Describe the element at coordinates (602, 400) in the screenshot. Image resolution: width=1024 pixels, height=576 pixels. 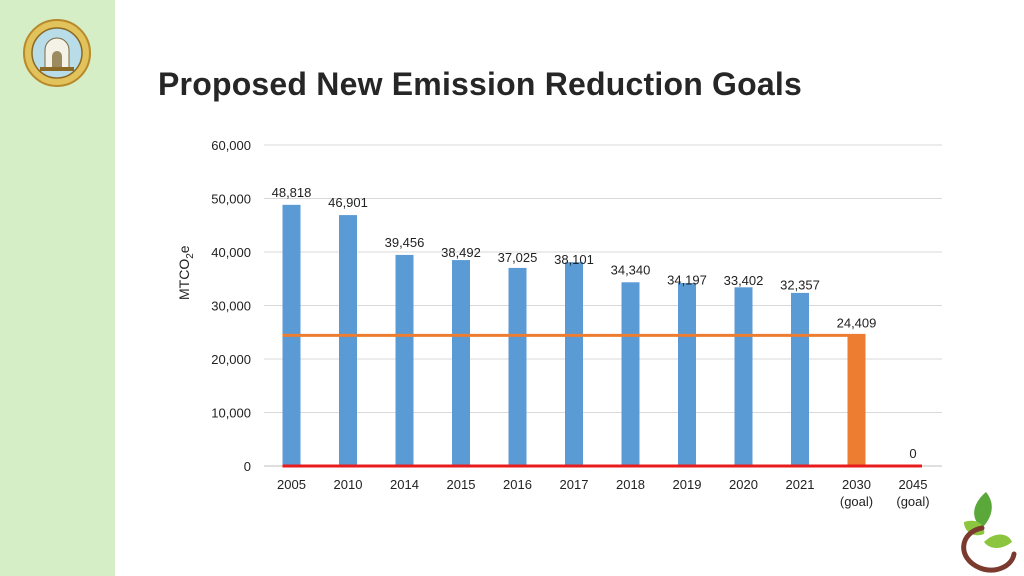
I see `reference-lines` at that location.